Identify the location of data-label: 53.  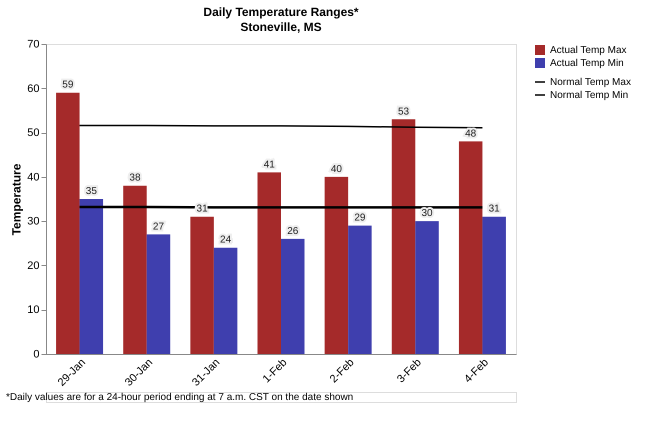
(404, 112).